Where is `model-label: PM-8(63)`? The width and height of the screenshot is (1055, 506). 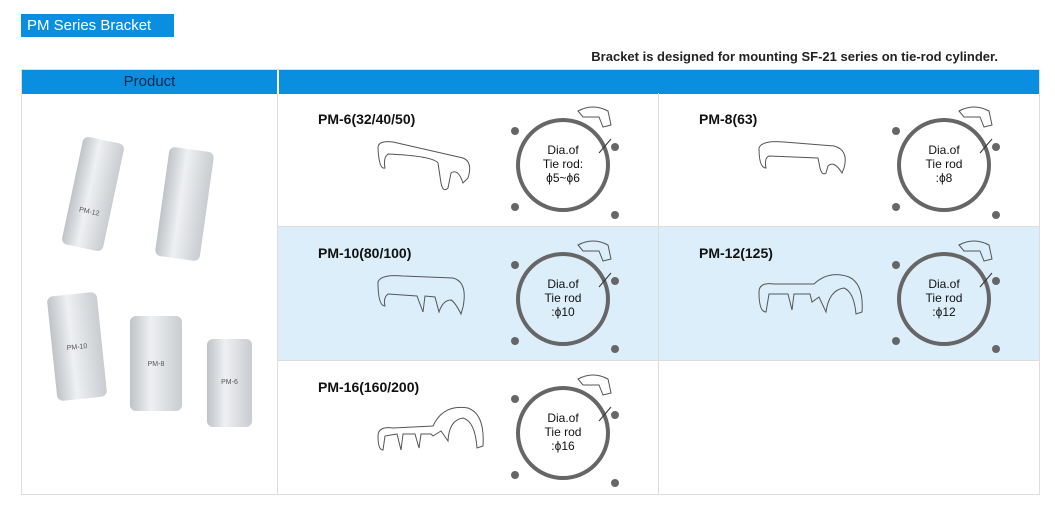
model-label: PM-8(63) is located at coordinates (728, 119).